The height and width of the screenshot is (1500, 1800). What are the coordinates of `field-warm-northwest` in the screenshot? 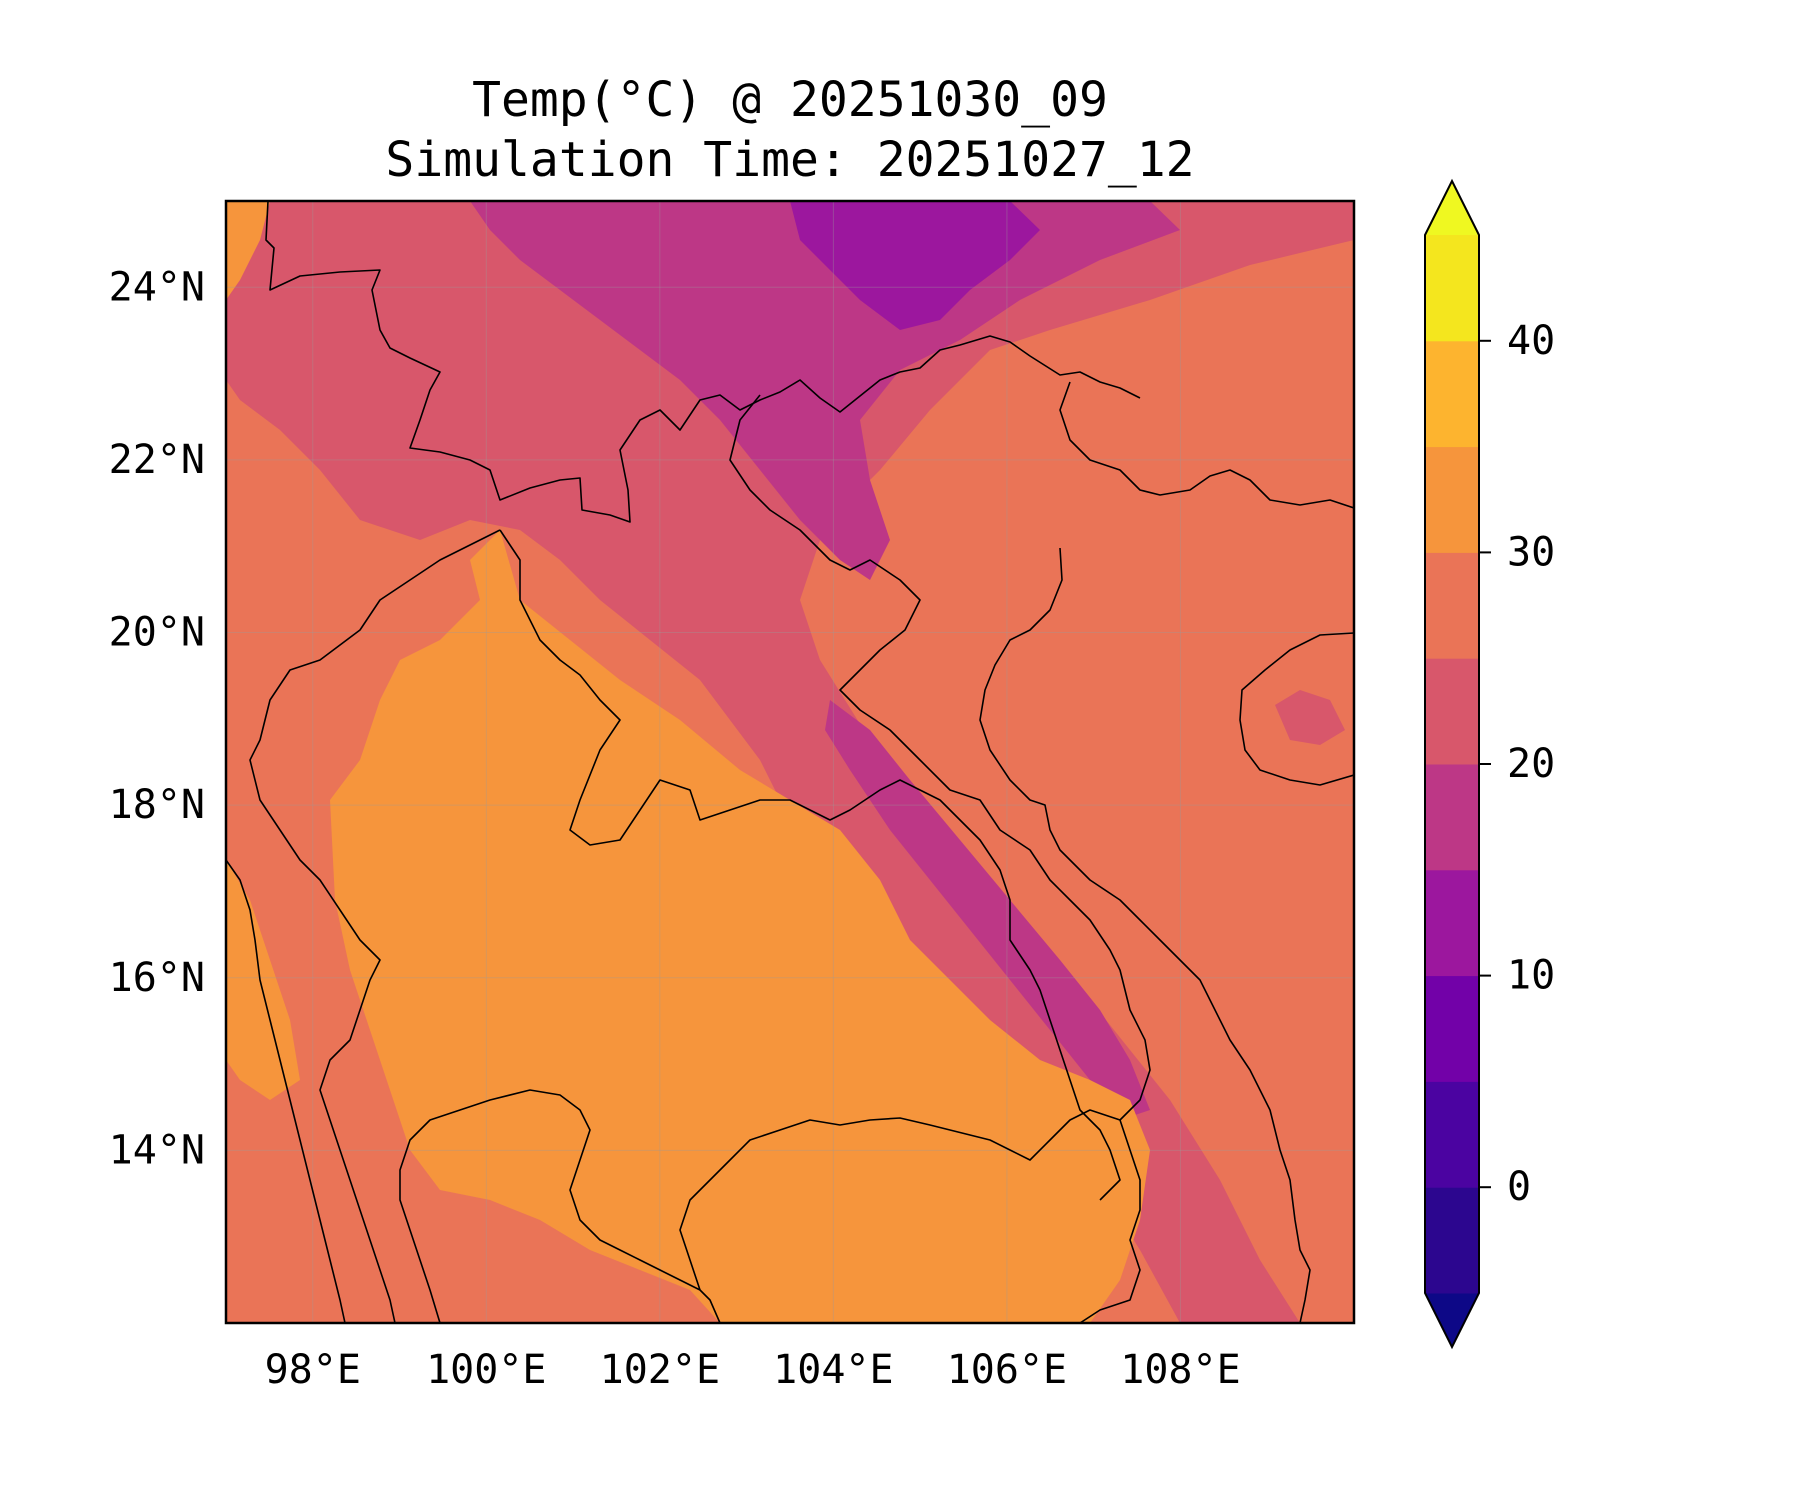 It's located at (248, 250).